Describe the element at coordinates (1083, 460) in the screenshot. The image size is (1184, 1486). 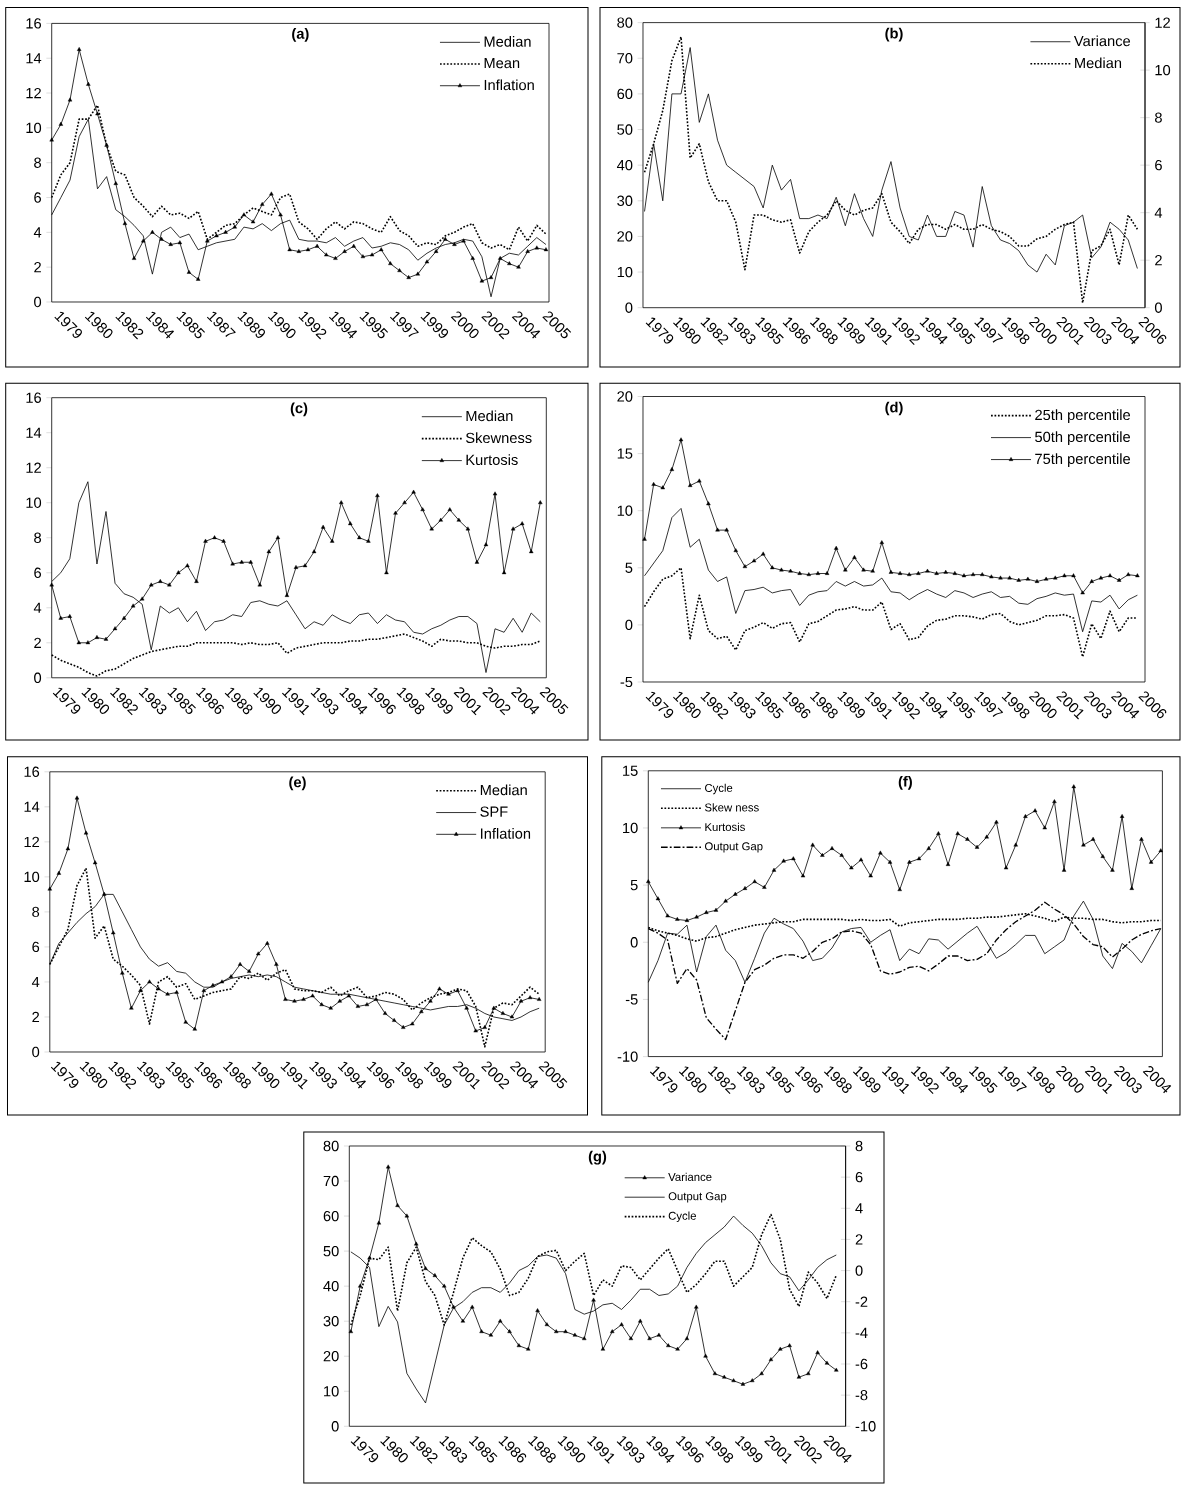
I see `legend-label: 75th percentile` at that location.